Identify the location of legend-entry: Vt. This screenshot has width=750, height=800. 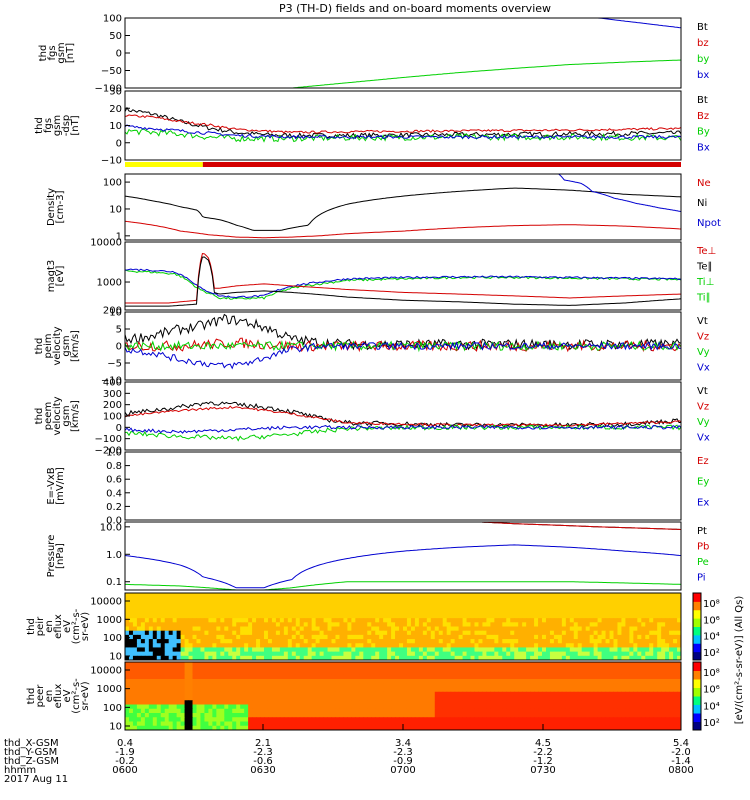
(702, 321).